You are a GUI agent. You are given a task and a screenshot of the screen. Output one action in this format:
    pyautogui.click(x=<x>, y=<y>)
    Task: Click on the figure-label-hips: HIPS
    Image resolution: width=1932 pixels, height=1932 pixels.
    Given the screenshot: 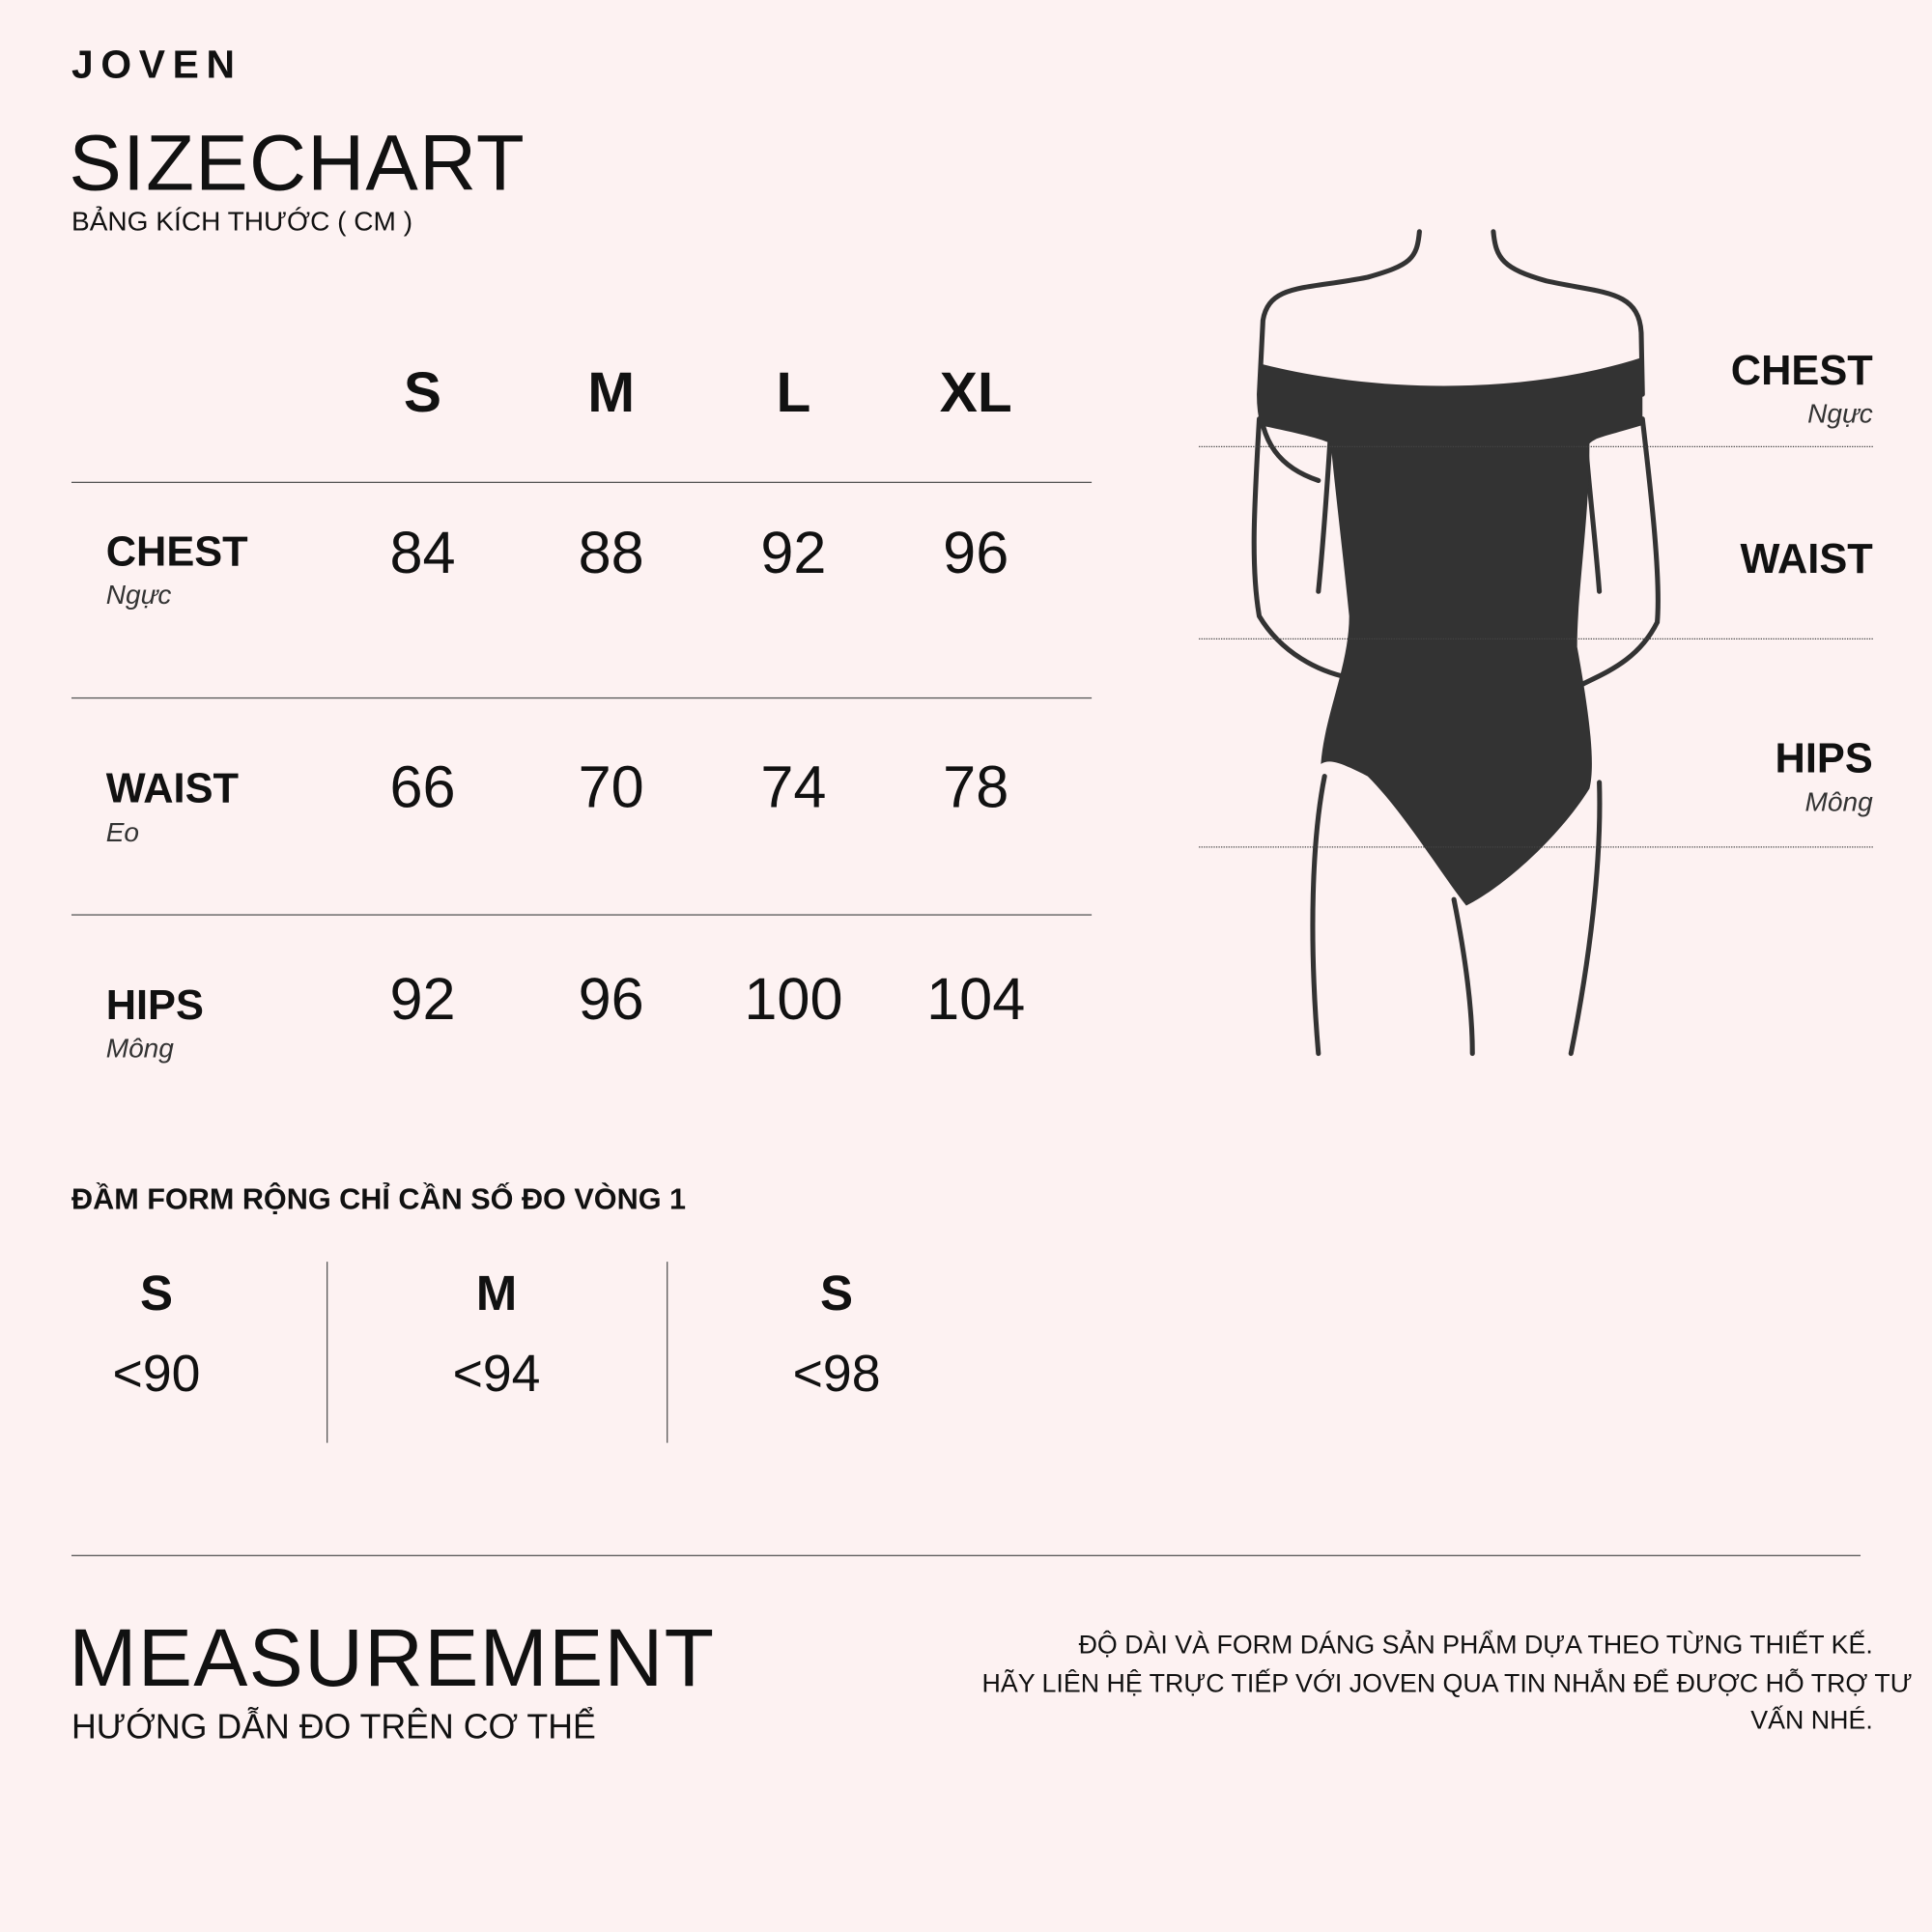 What is the action you would take?
    pyautogui.click(x=1824, y=758)
    